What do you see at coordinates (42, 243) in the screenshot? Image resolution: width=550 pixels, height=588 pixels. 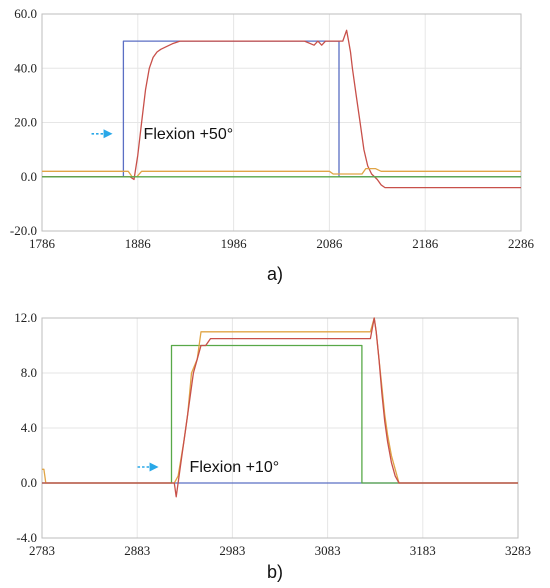 I see `chart-a-x-tick-label: 1786` at bounding box center [42, 243].